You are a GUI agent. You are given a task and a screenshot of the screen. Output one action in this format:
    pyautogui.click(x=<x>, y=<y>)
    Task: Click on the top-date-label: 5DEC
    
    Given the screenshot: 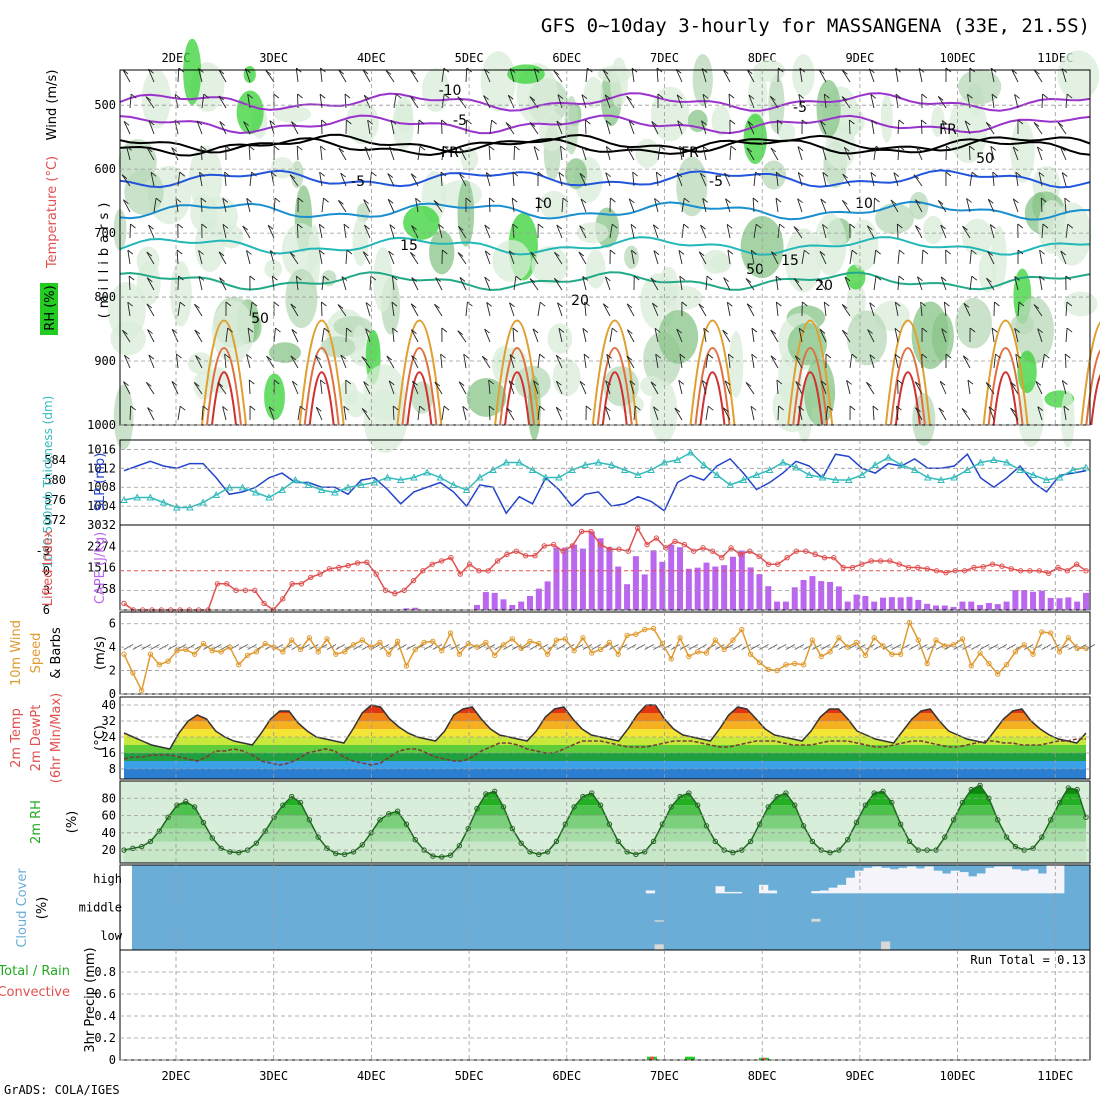 What is the action you would take?
    pyautogui.click(x=469, y=58)
    